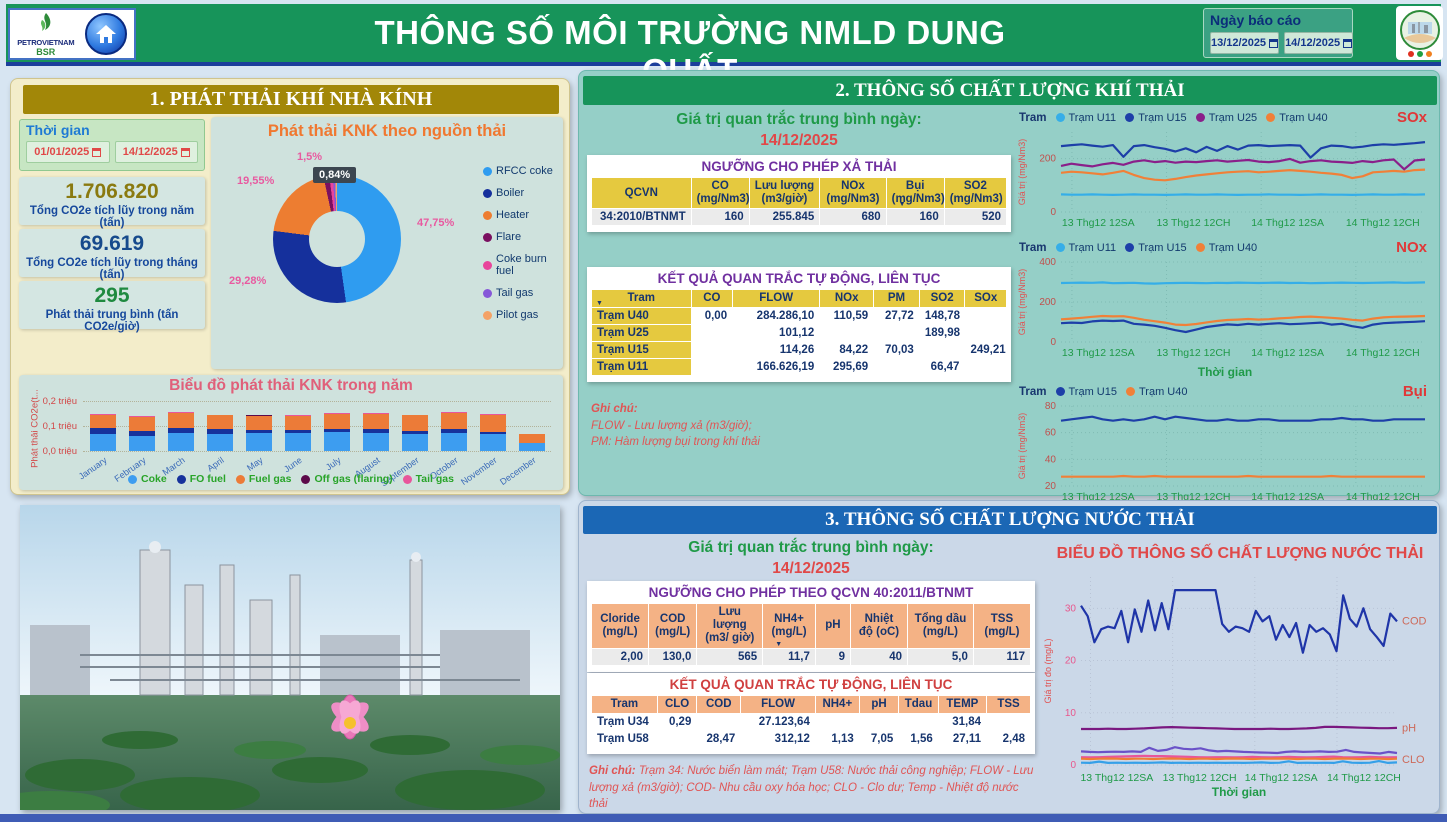 The image size is (1447, 822). What do you see at coordinates (58, 130) in the screenshot?
I see `time-label: Thời gian` at bounding box center [58, 130].